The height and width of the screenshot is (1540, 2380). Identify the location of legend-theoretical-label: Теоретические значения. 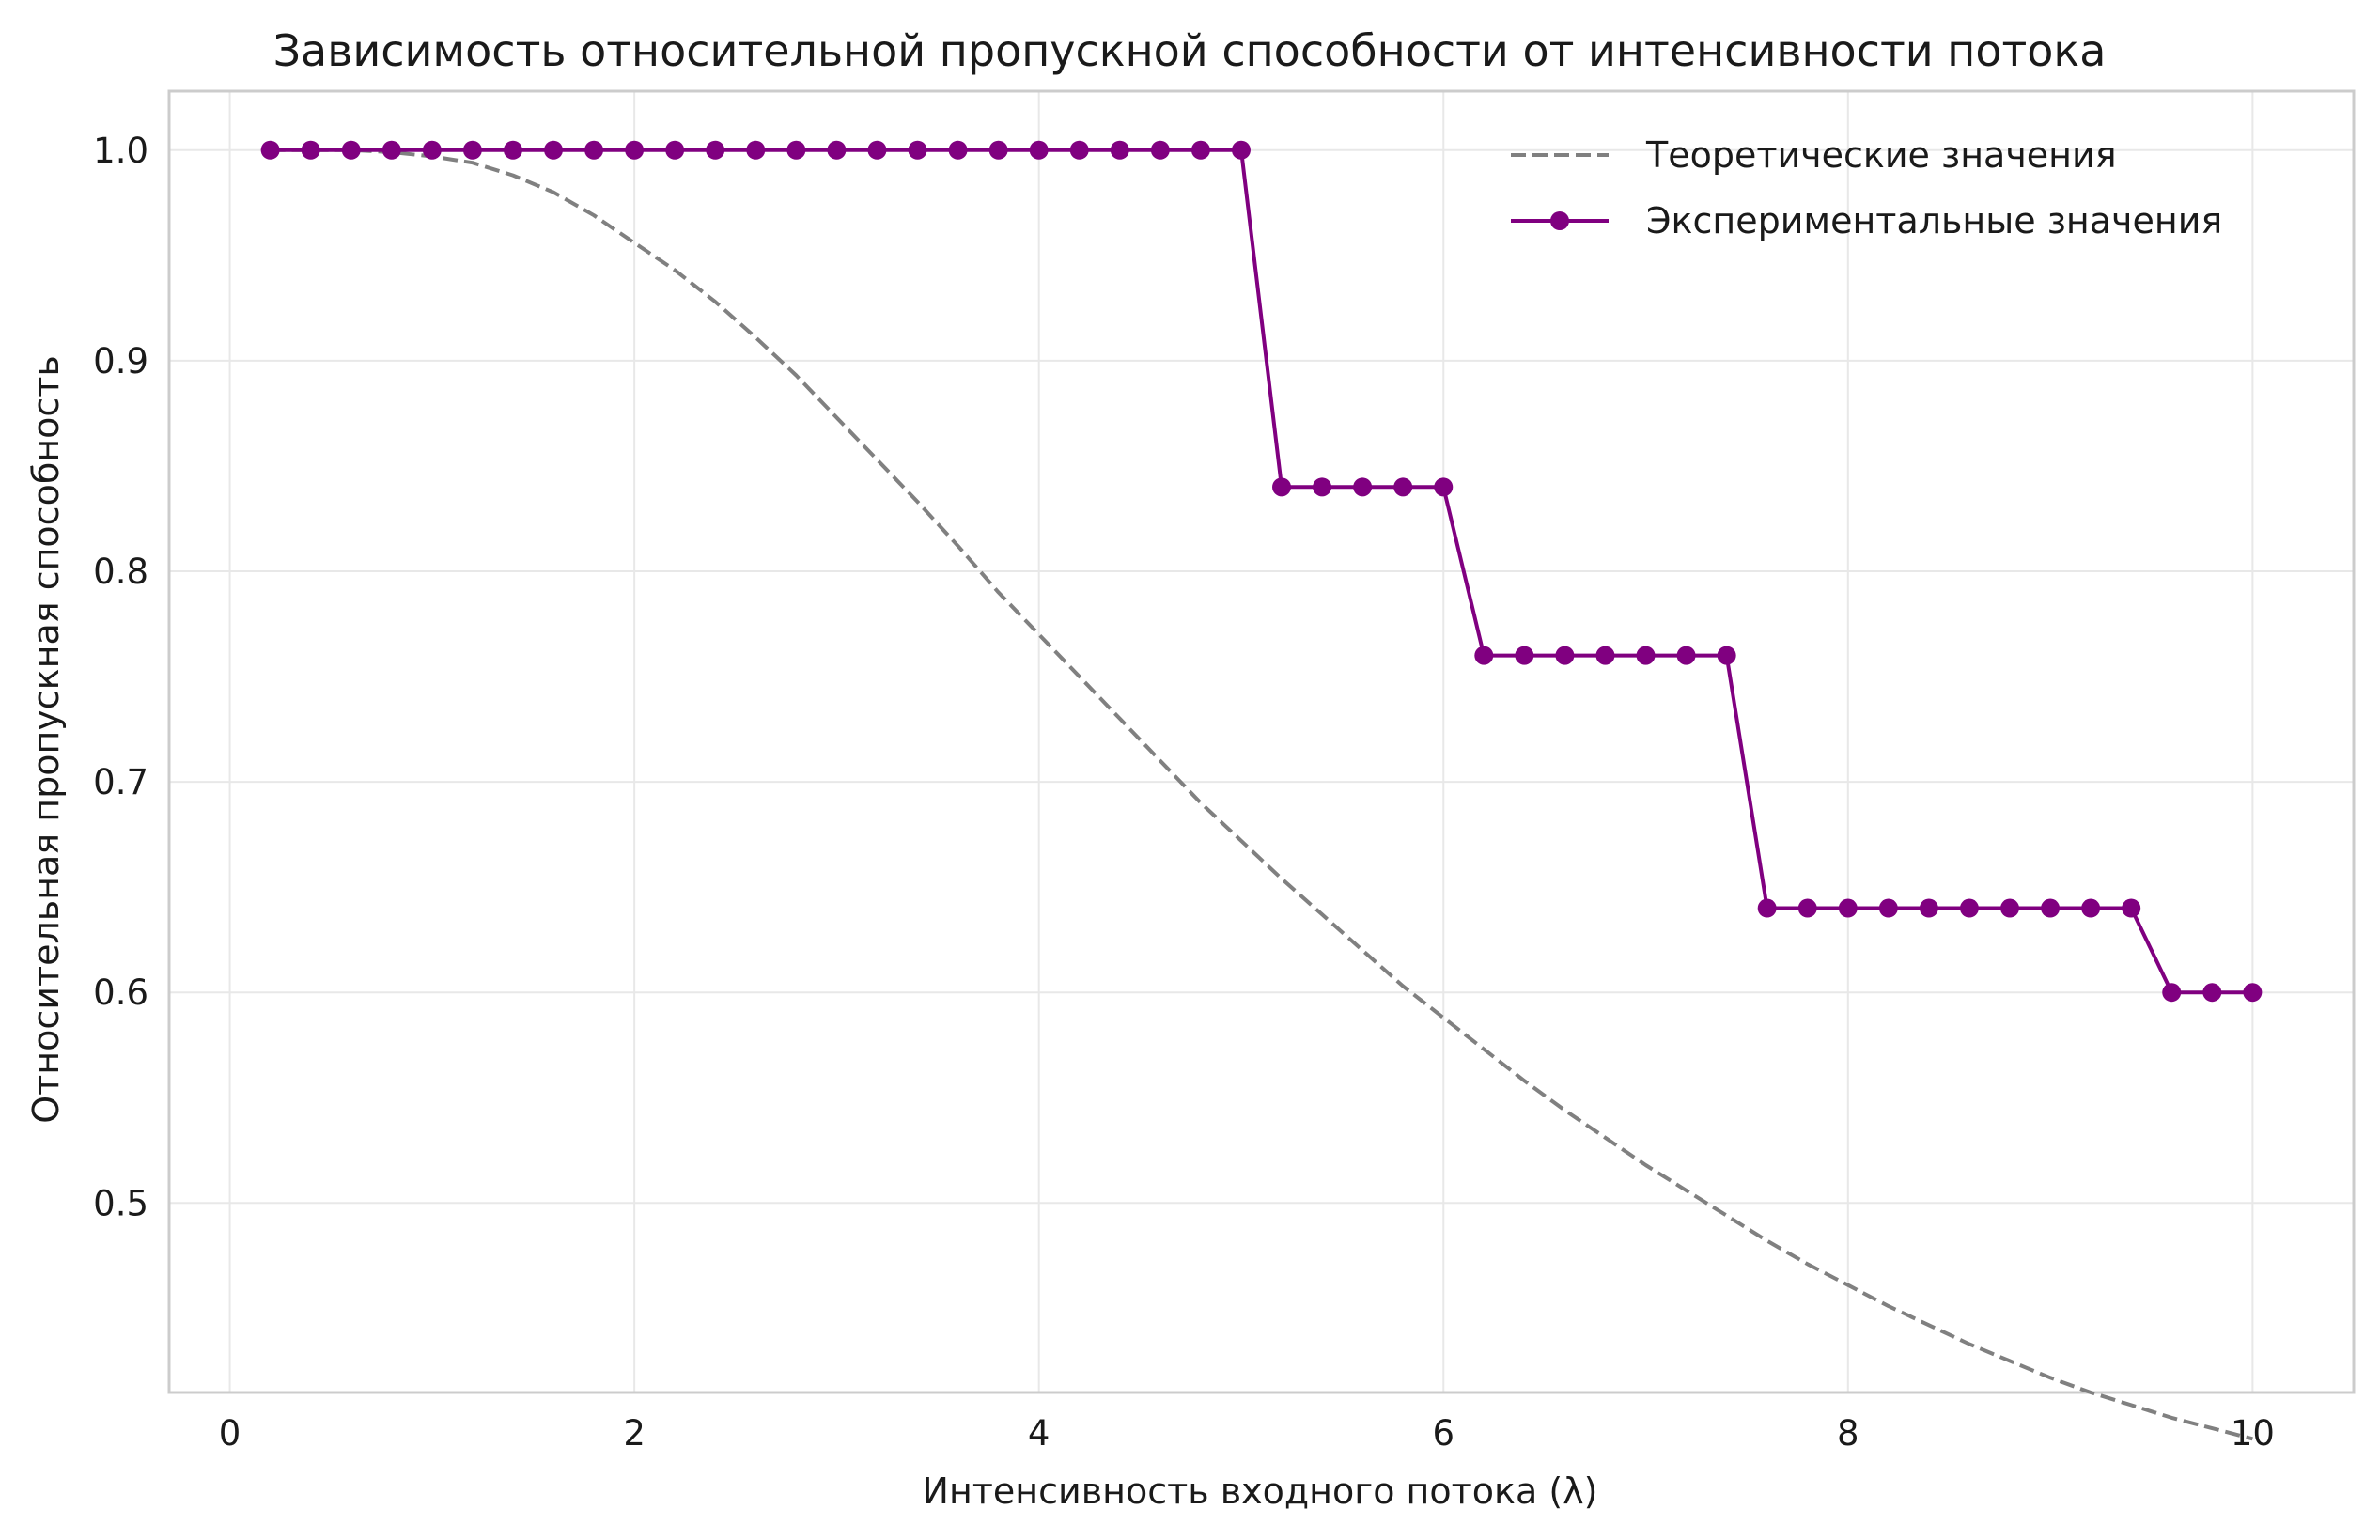
(1881, 155).